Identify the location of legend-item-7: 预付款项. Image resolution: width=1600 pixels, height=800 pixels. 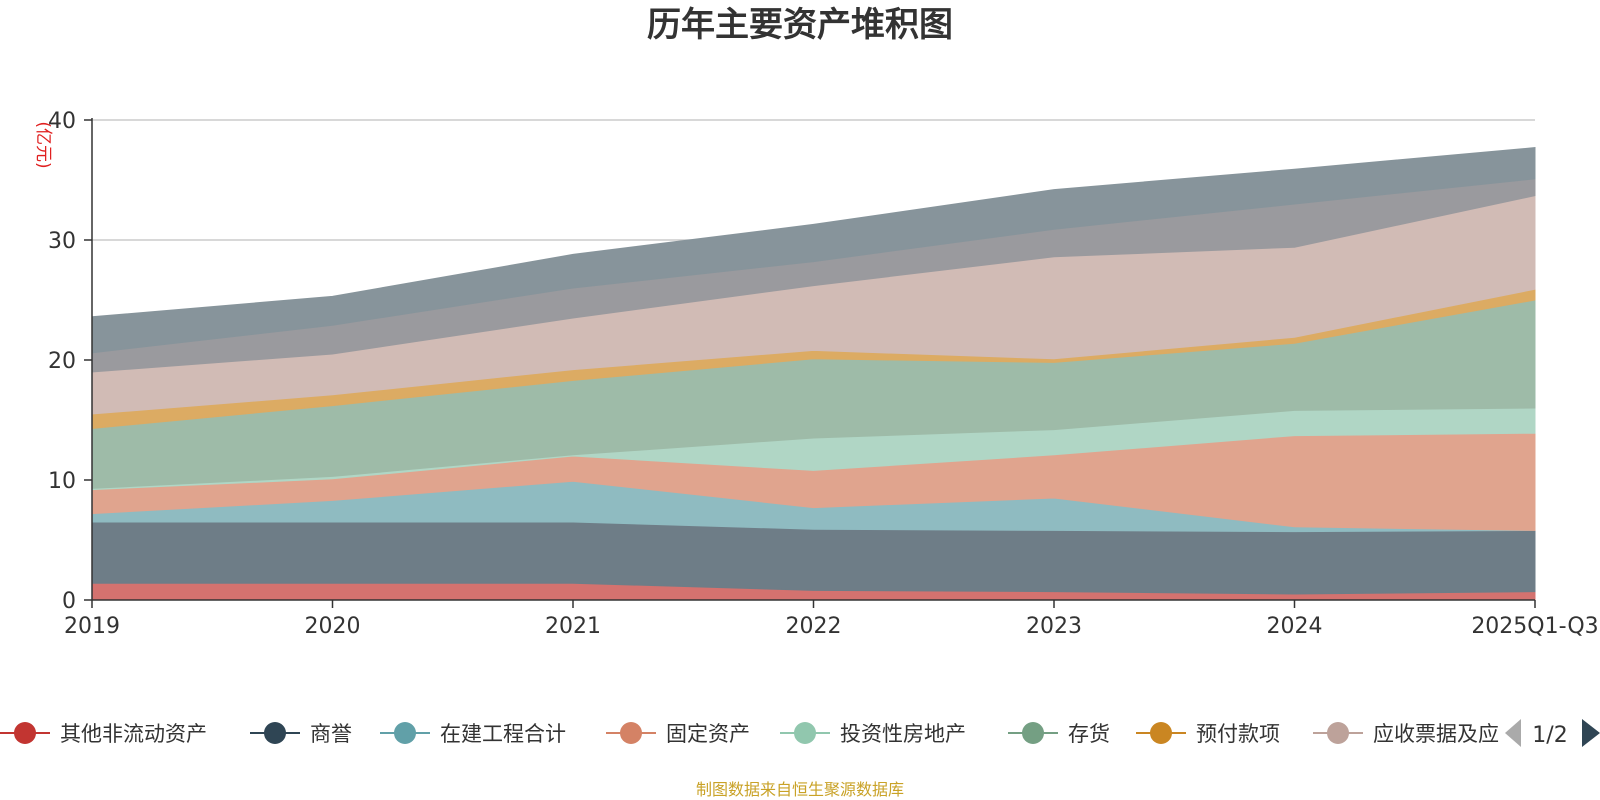
(1208, 734).